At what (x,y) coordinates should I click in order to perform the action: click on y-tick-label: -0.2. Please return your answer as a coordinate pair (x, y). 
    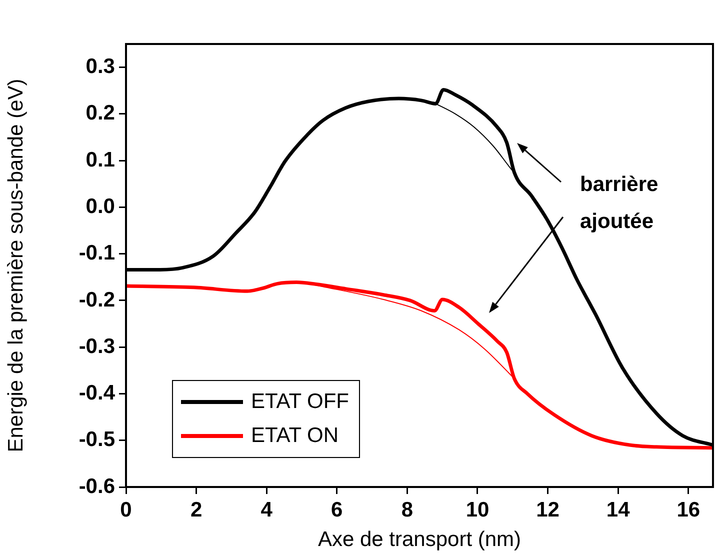
    Looking at the image, I should click on (96, 300).